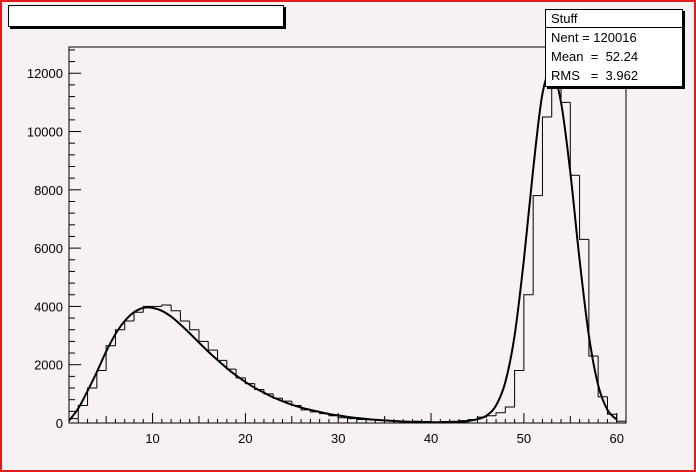 This screenshot has width=696, height=472. I want to click on y-tick-label: 10000, so click(45, 132).